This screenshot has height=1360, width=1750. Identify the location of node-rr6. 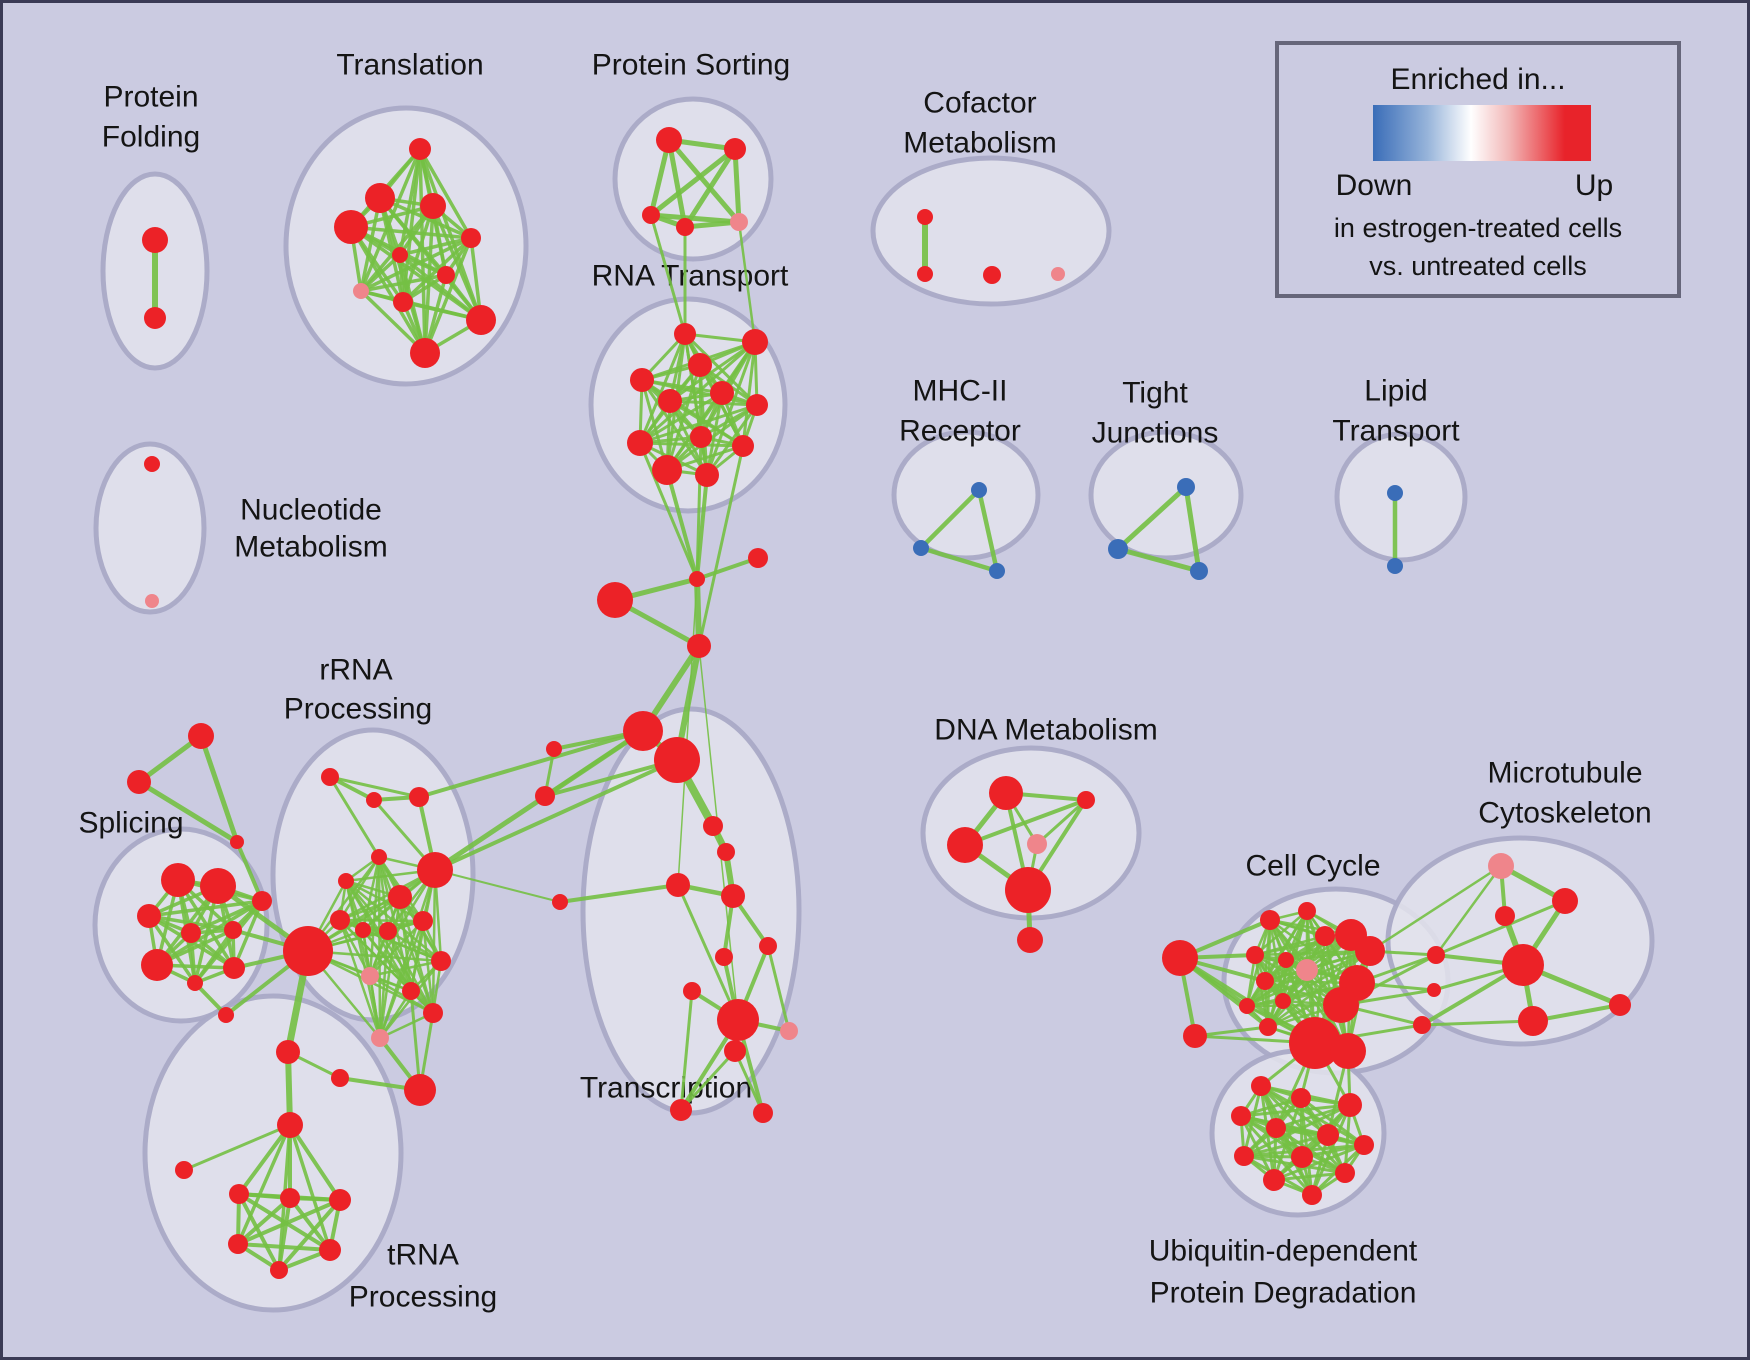
(435, 870).